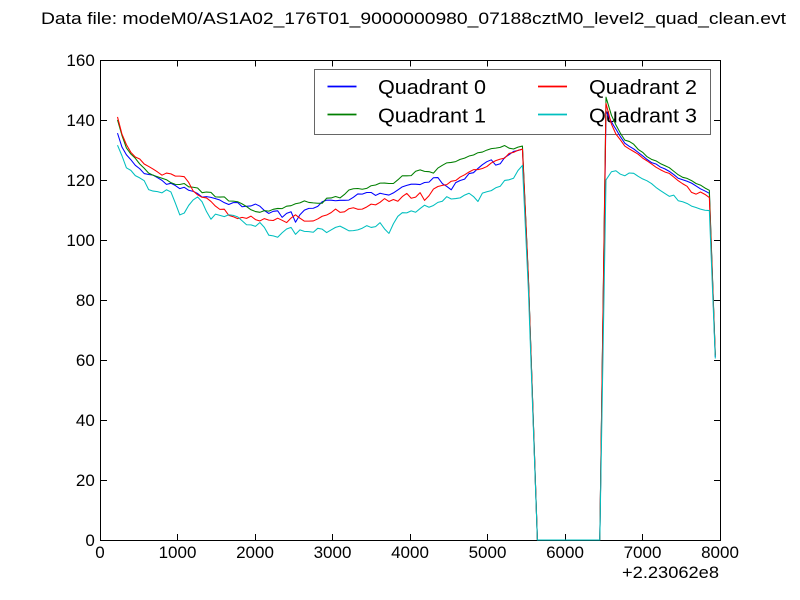 The image size is (800, 600). Describe the element at coordinates (670, 572) in the screenshot. I see `svg-text: +2.23062e8` at that location.